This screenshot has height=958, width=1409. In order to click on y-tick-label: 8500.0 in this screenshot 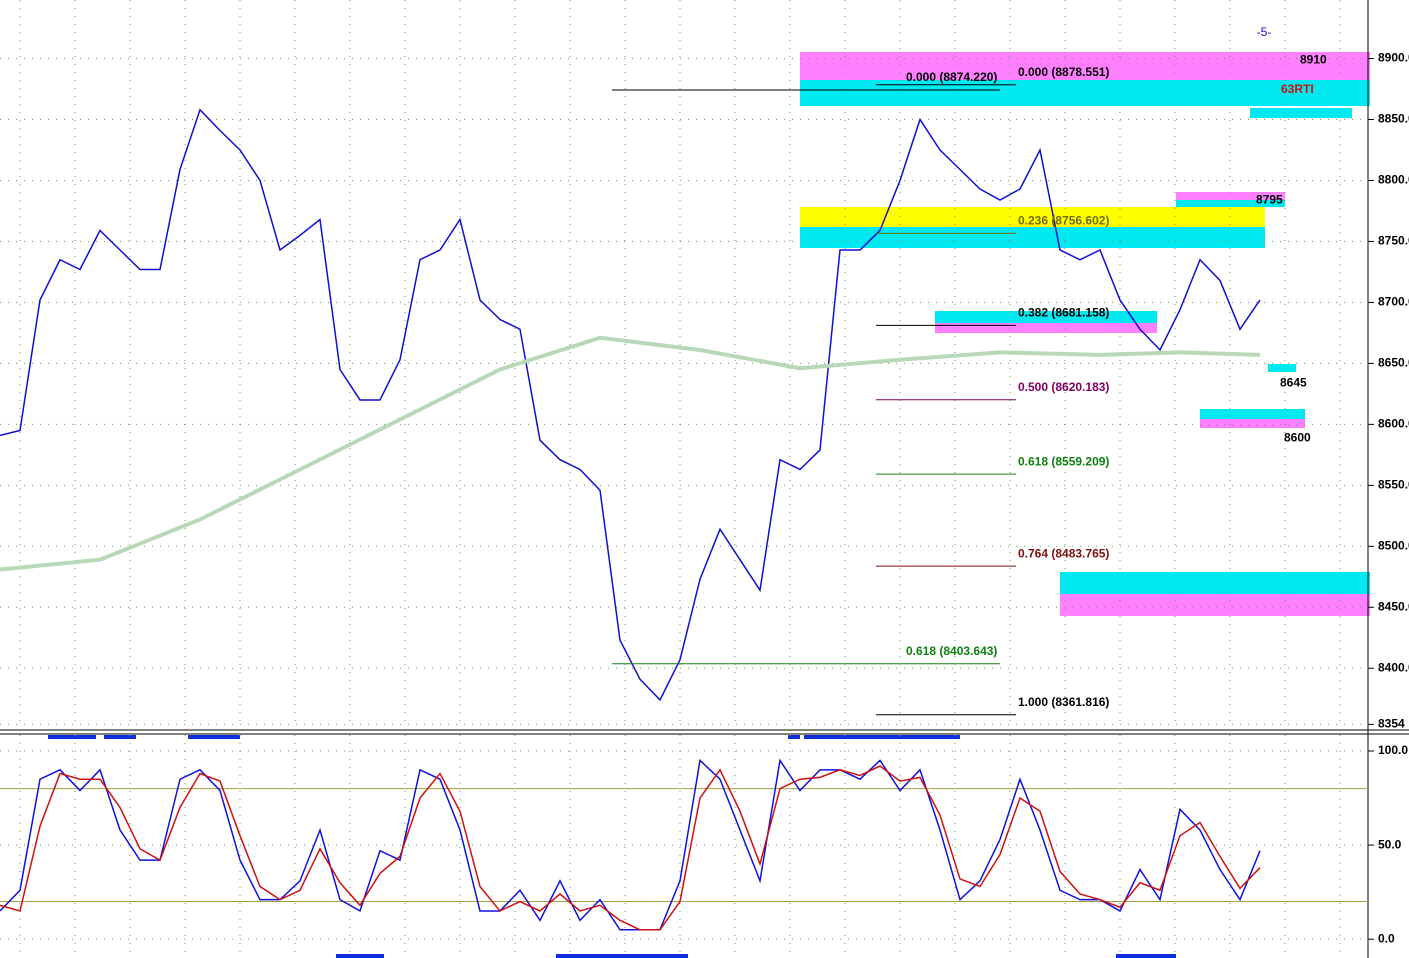, I will do `click(1393, 545)`.